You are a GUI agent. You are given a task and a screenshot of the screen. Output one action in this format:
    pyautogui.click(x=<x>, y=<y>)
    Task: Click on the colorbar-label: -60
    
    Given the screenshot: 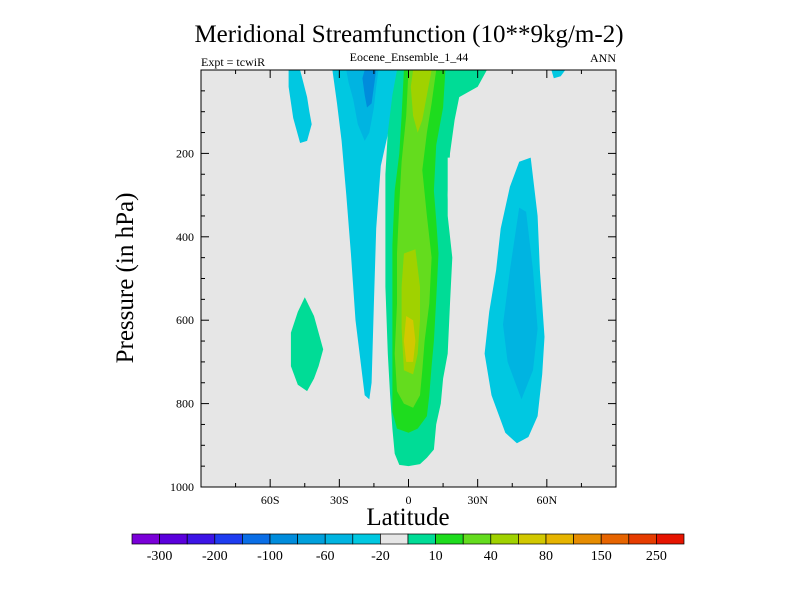 What is the action you would take?
    pyautogui.click(x=325, y=556)
    